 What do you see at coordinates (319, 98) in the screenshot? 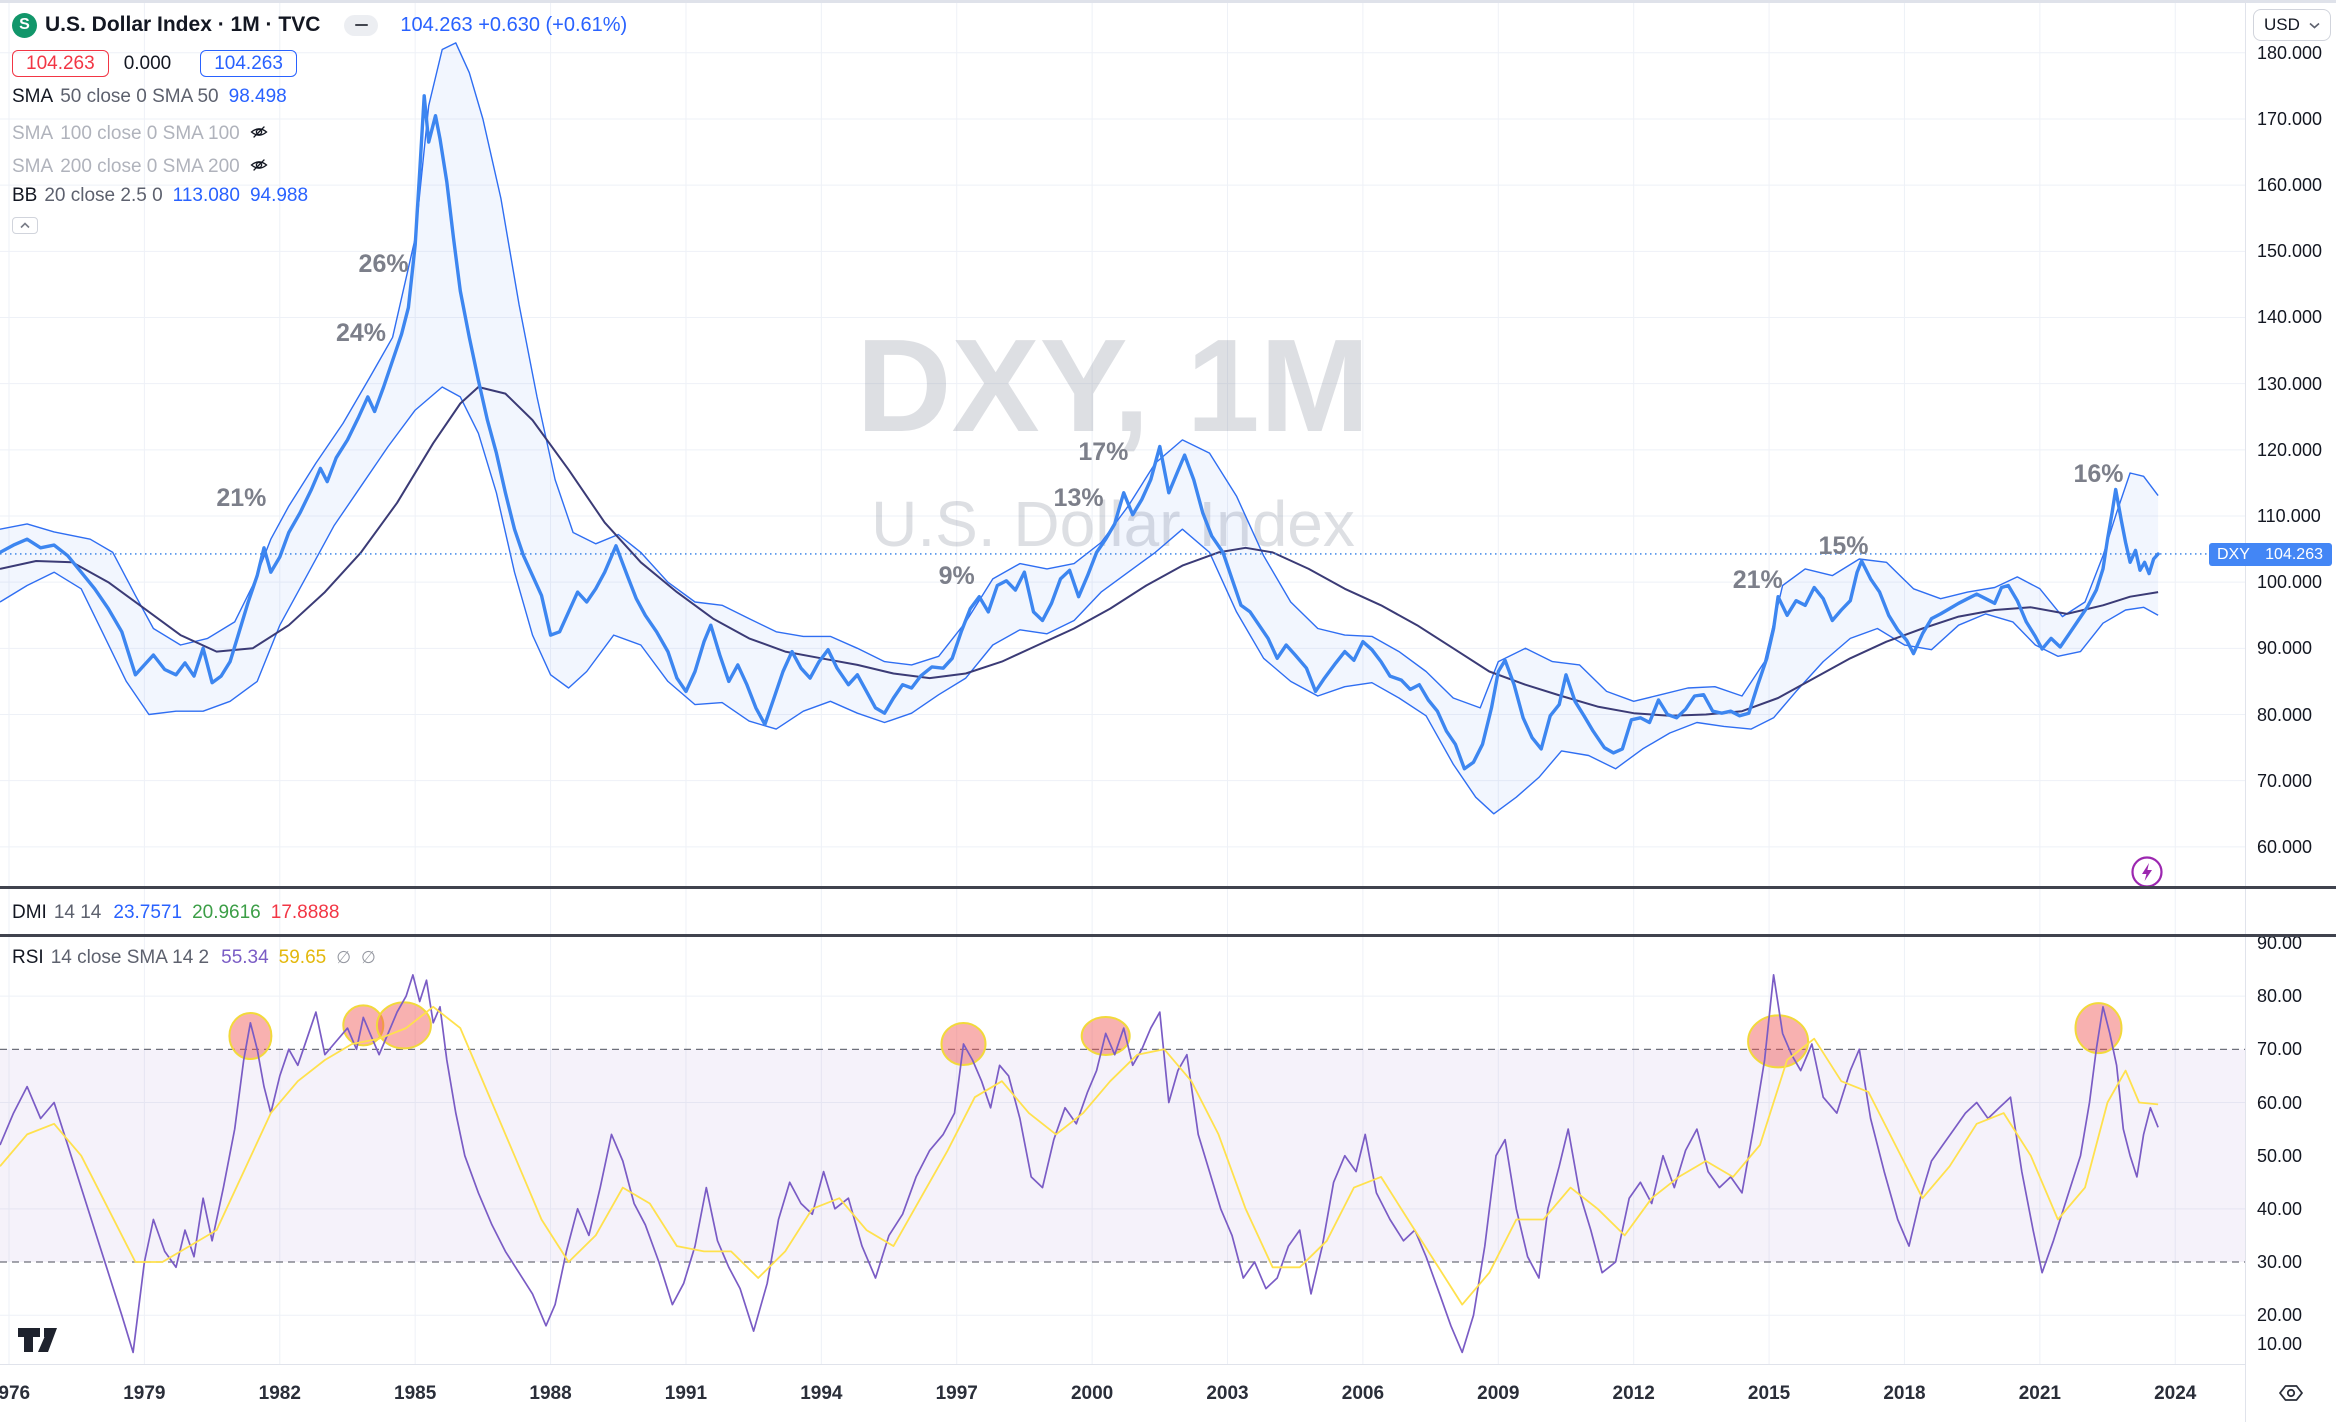
I see `indicator-row-sma50: SMA 50 close 0 SMA 50 98.498` at bounding box center [319, 98].